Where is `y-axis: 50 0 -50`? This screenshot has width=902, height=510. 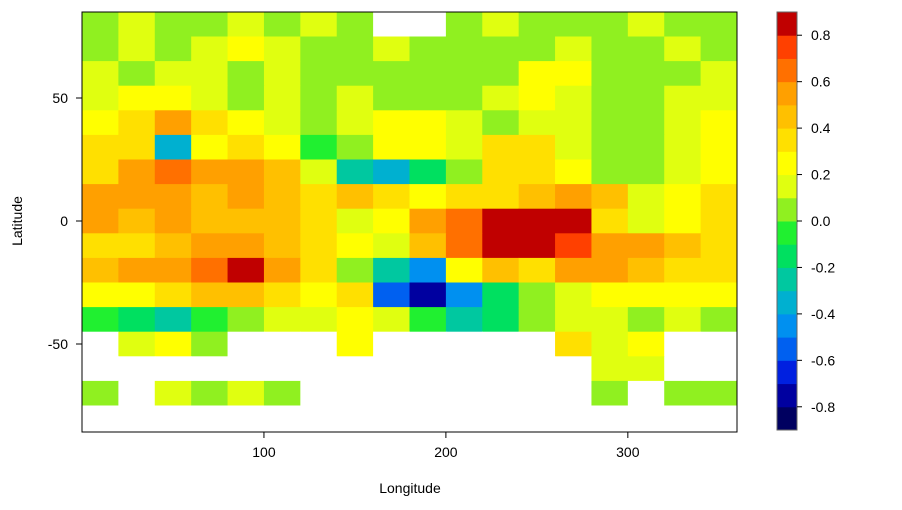 y-axis: 50 0 -50 is located at coordinates (65, 221).